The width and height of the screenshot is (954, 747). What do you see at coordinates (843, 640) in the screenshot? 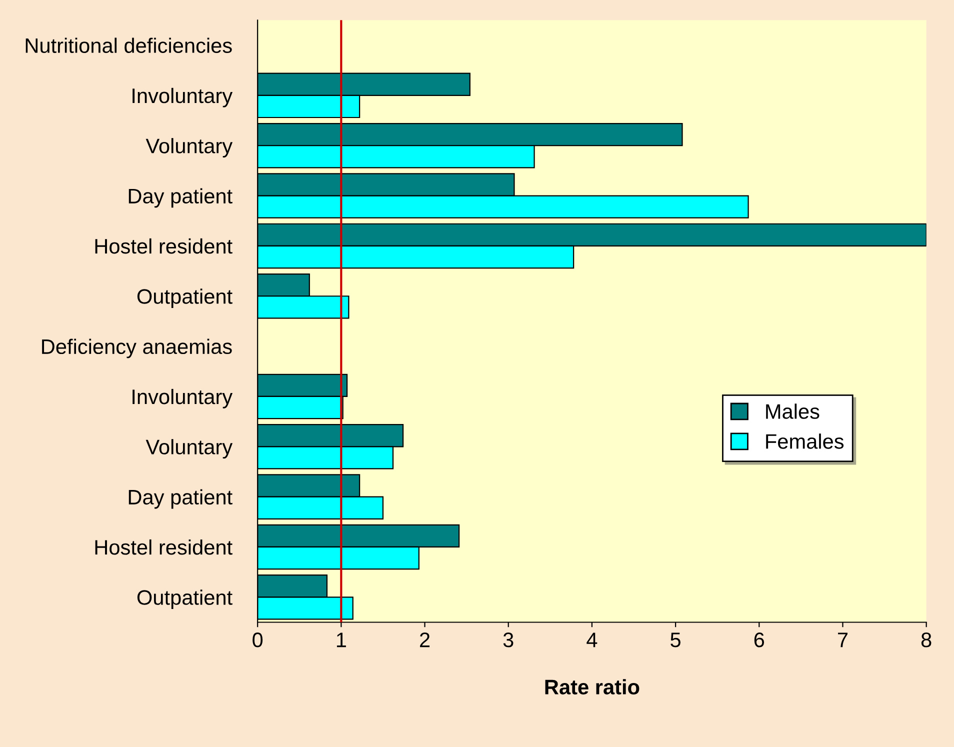
I see `x-tick-label: 7` at bounding box center [843, 640].